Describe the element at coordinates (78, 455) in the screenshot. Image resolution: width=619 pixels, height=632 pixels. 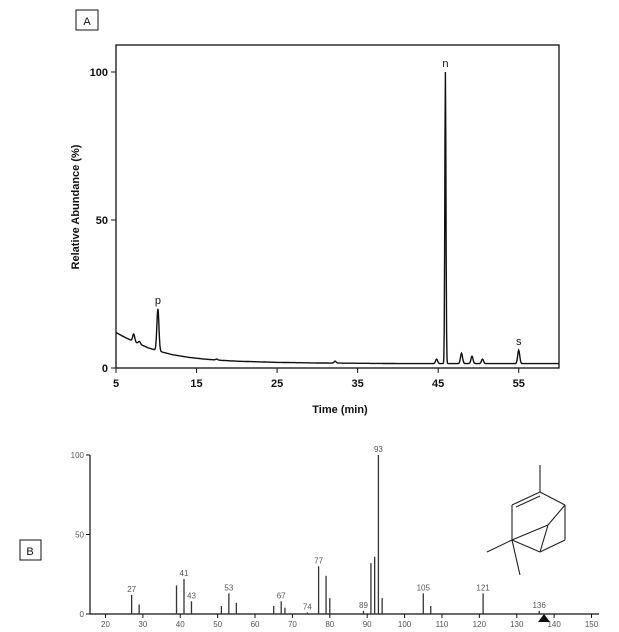
I see `intensity-tick-label: 100` at that location.